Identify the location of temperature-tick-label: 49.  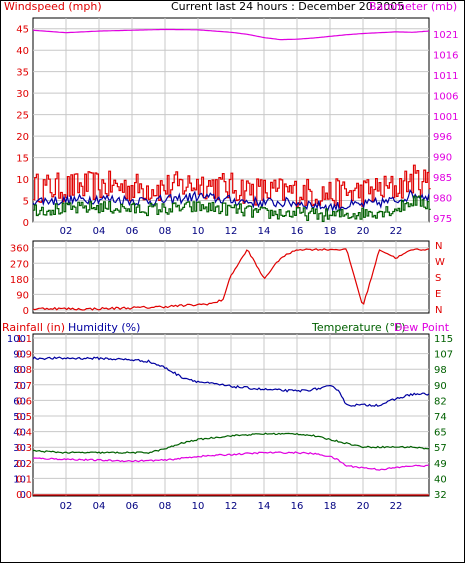
(440, 464).